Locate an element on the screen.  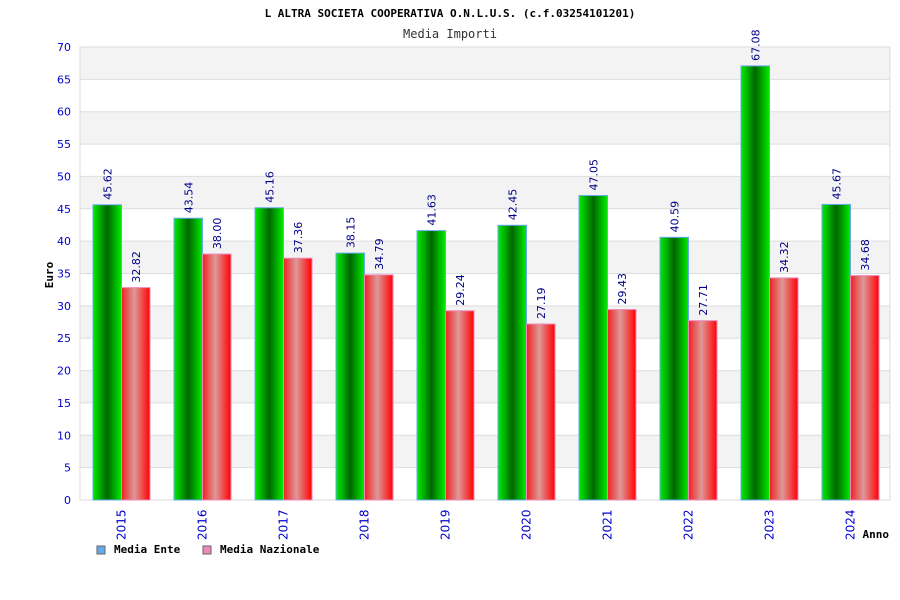
x-tick-label: 2023 is located at coordinates (770, 524).